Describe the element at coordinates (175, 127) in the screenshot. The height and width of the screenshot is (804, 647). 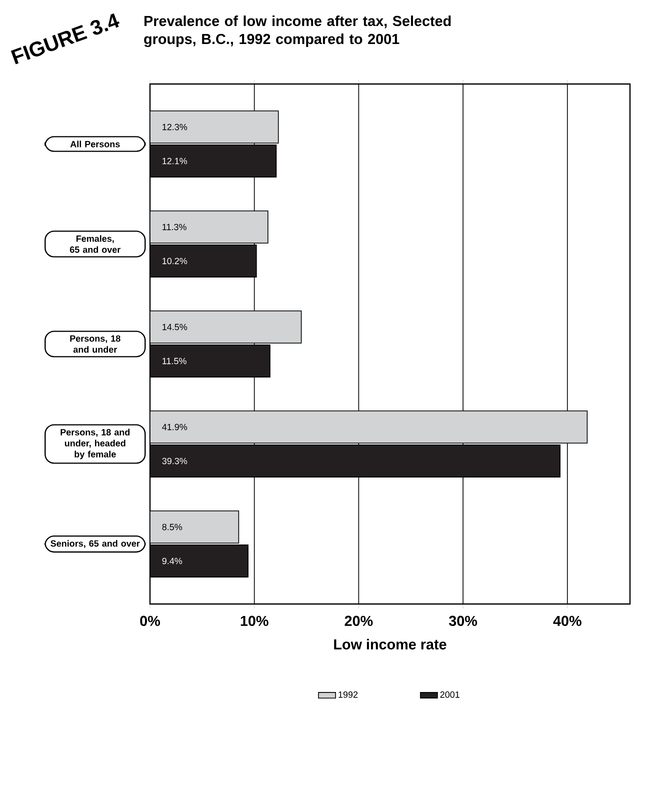
I see `data-label: 12.3%` at that location.